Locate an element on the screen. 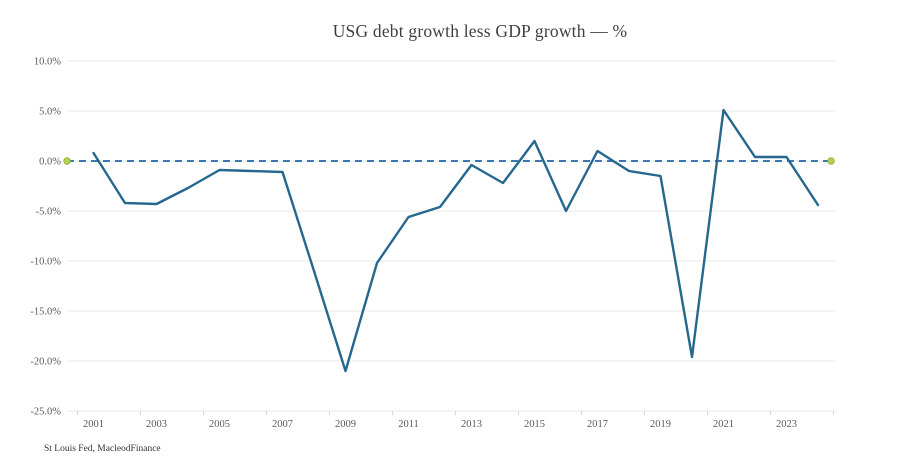  x-axis-label: 2007 is located at coordinates (282, 424).